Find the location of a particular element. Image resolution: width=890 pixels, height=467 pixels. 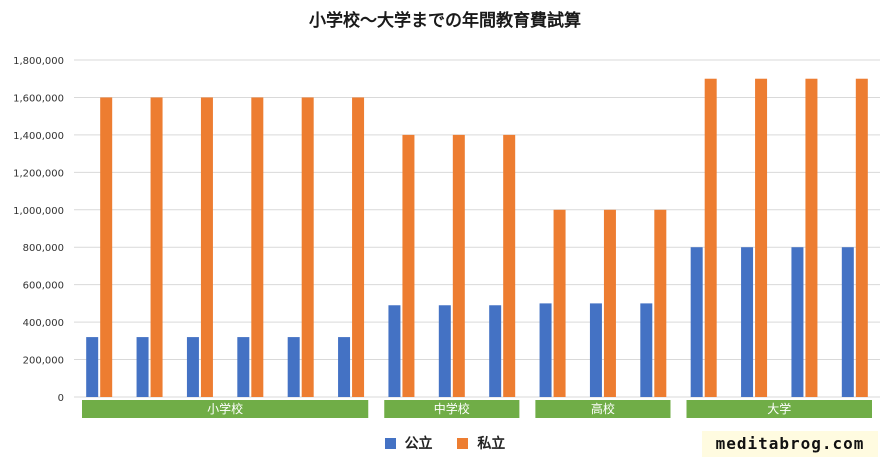

y-tick-label: 1,400,000 is located at coordinates (38, 136).